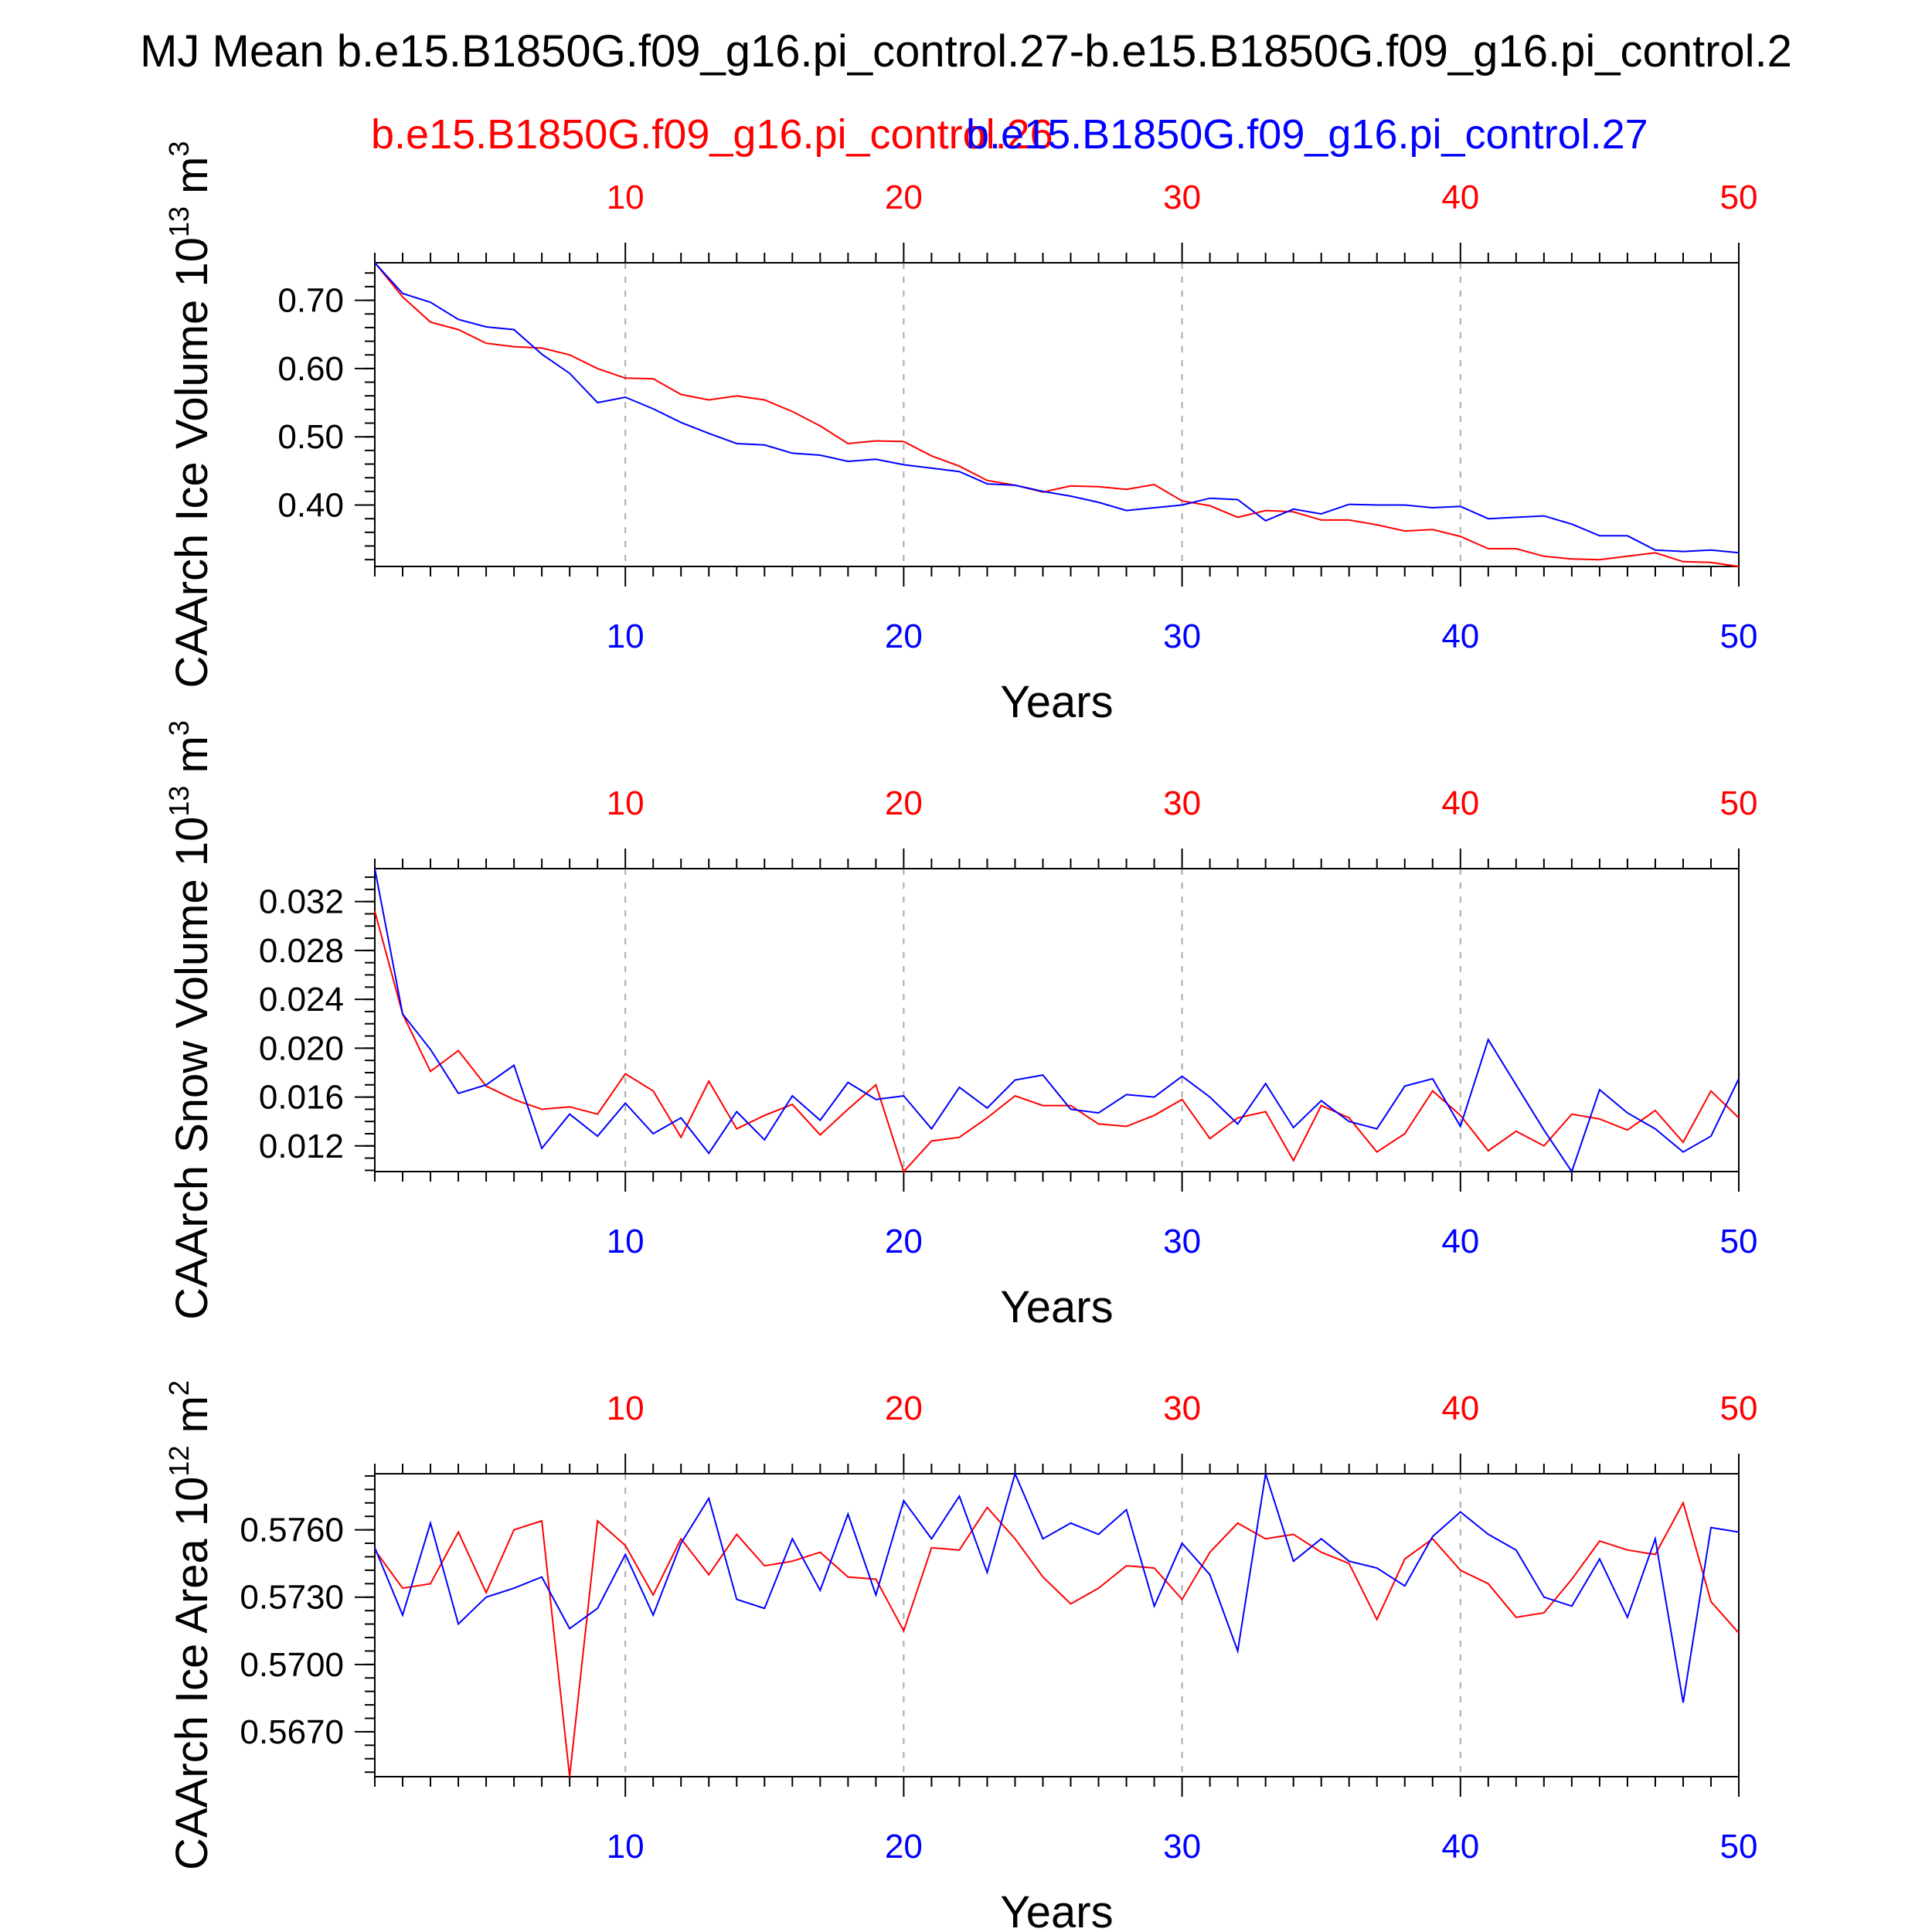  Describe the element at coordinates (190, 414) in the screenshot. I see `y-axis-label: CAArch Ice Volume 1013 m3` at that location.